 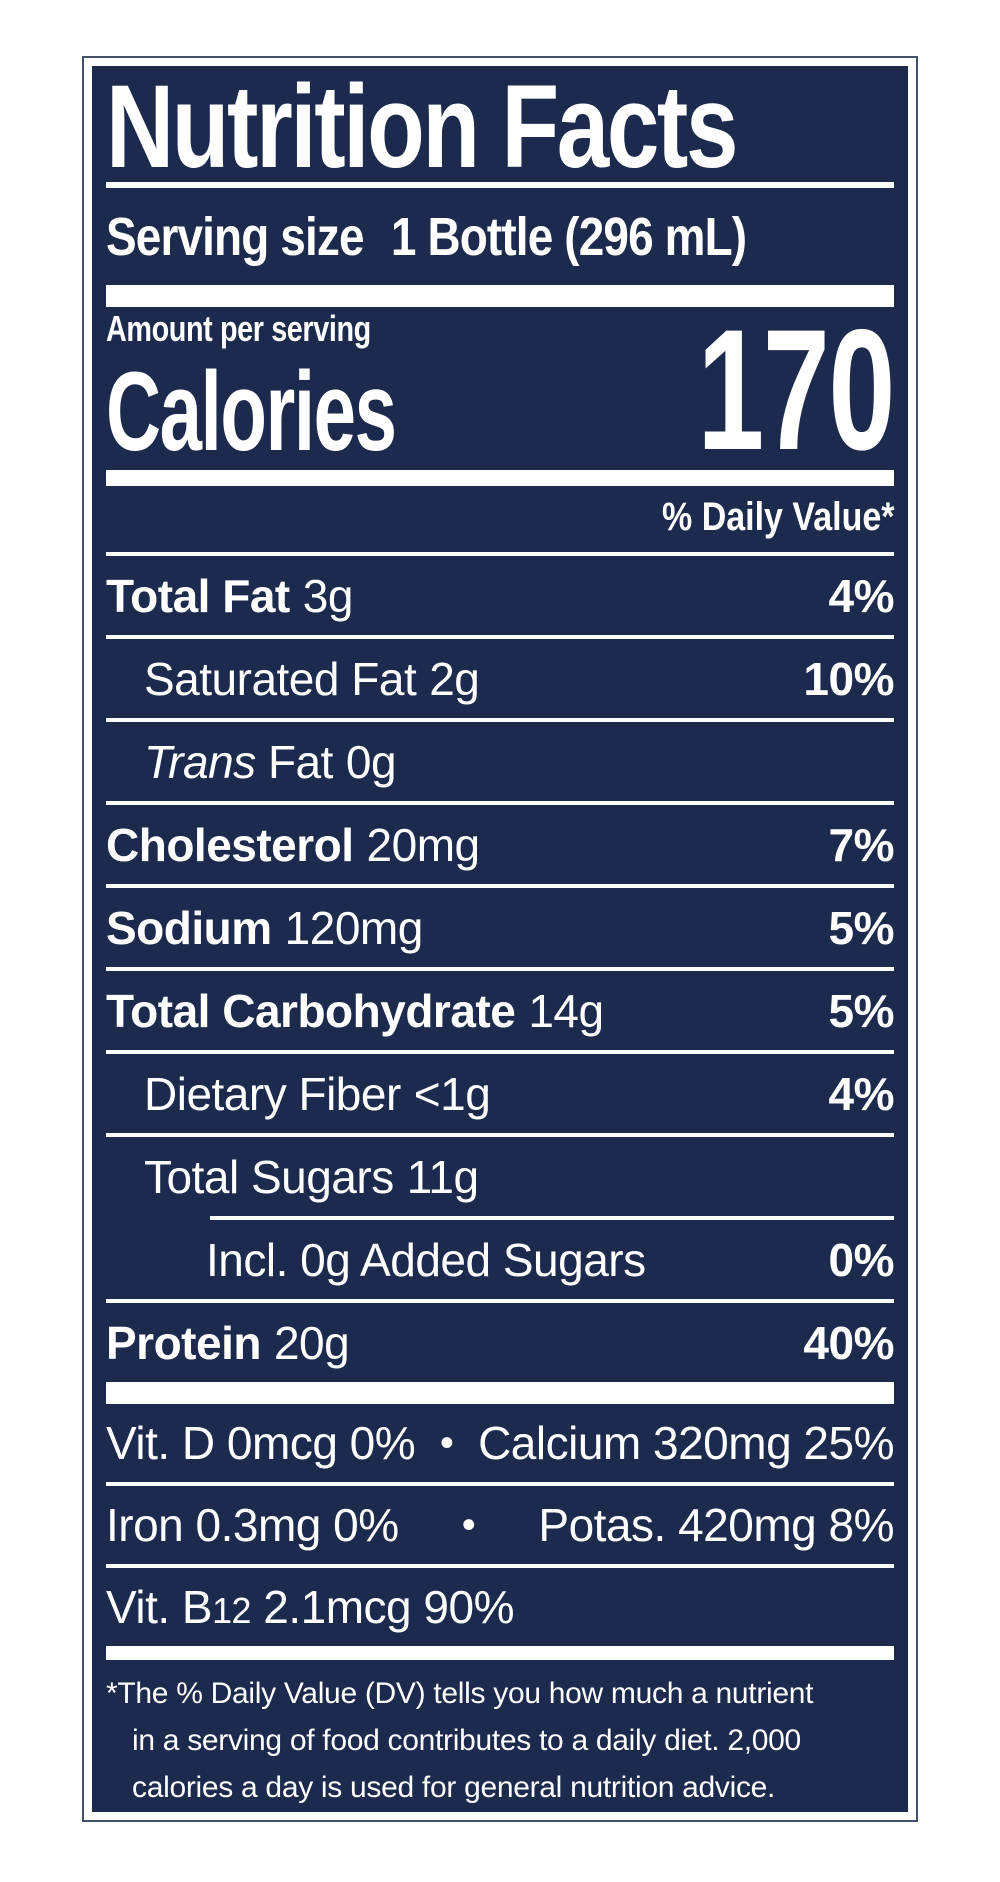 I want to click on nutrient-row-added-sugars: Incl. 0g Added Sugars 0%, so click(x=500, y=1259).